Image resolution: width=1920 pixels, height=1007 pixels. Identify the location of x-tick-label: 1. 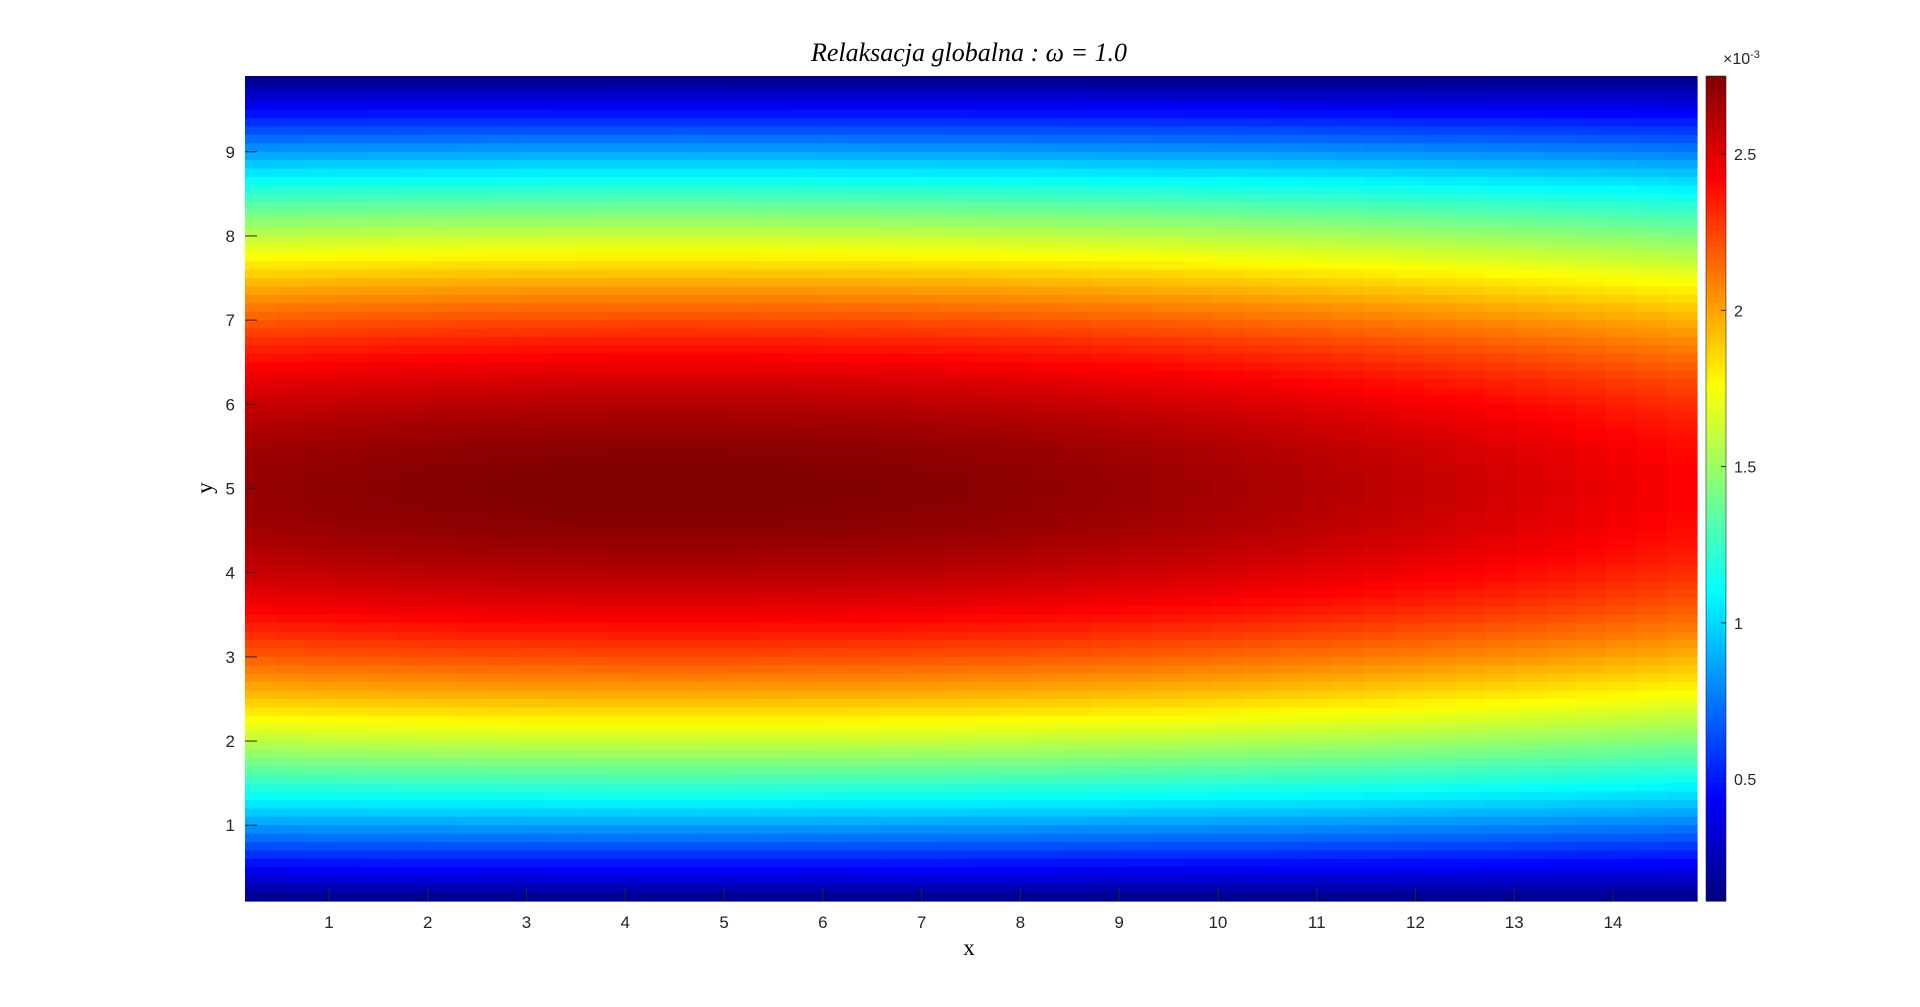
(328, 922).